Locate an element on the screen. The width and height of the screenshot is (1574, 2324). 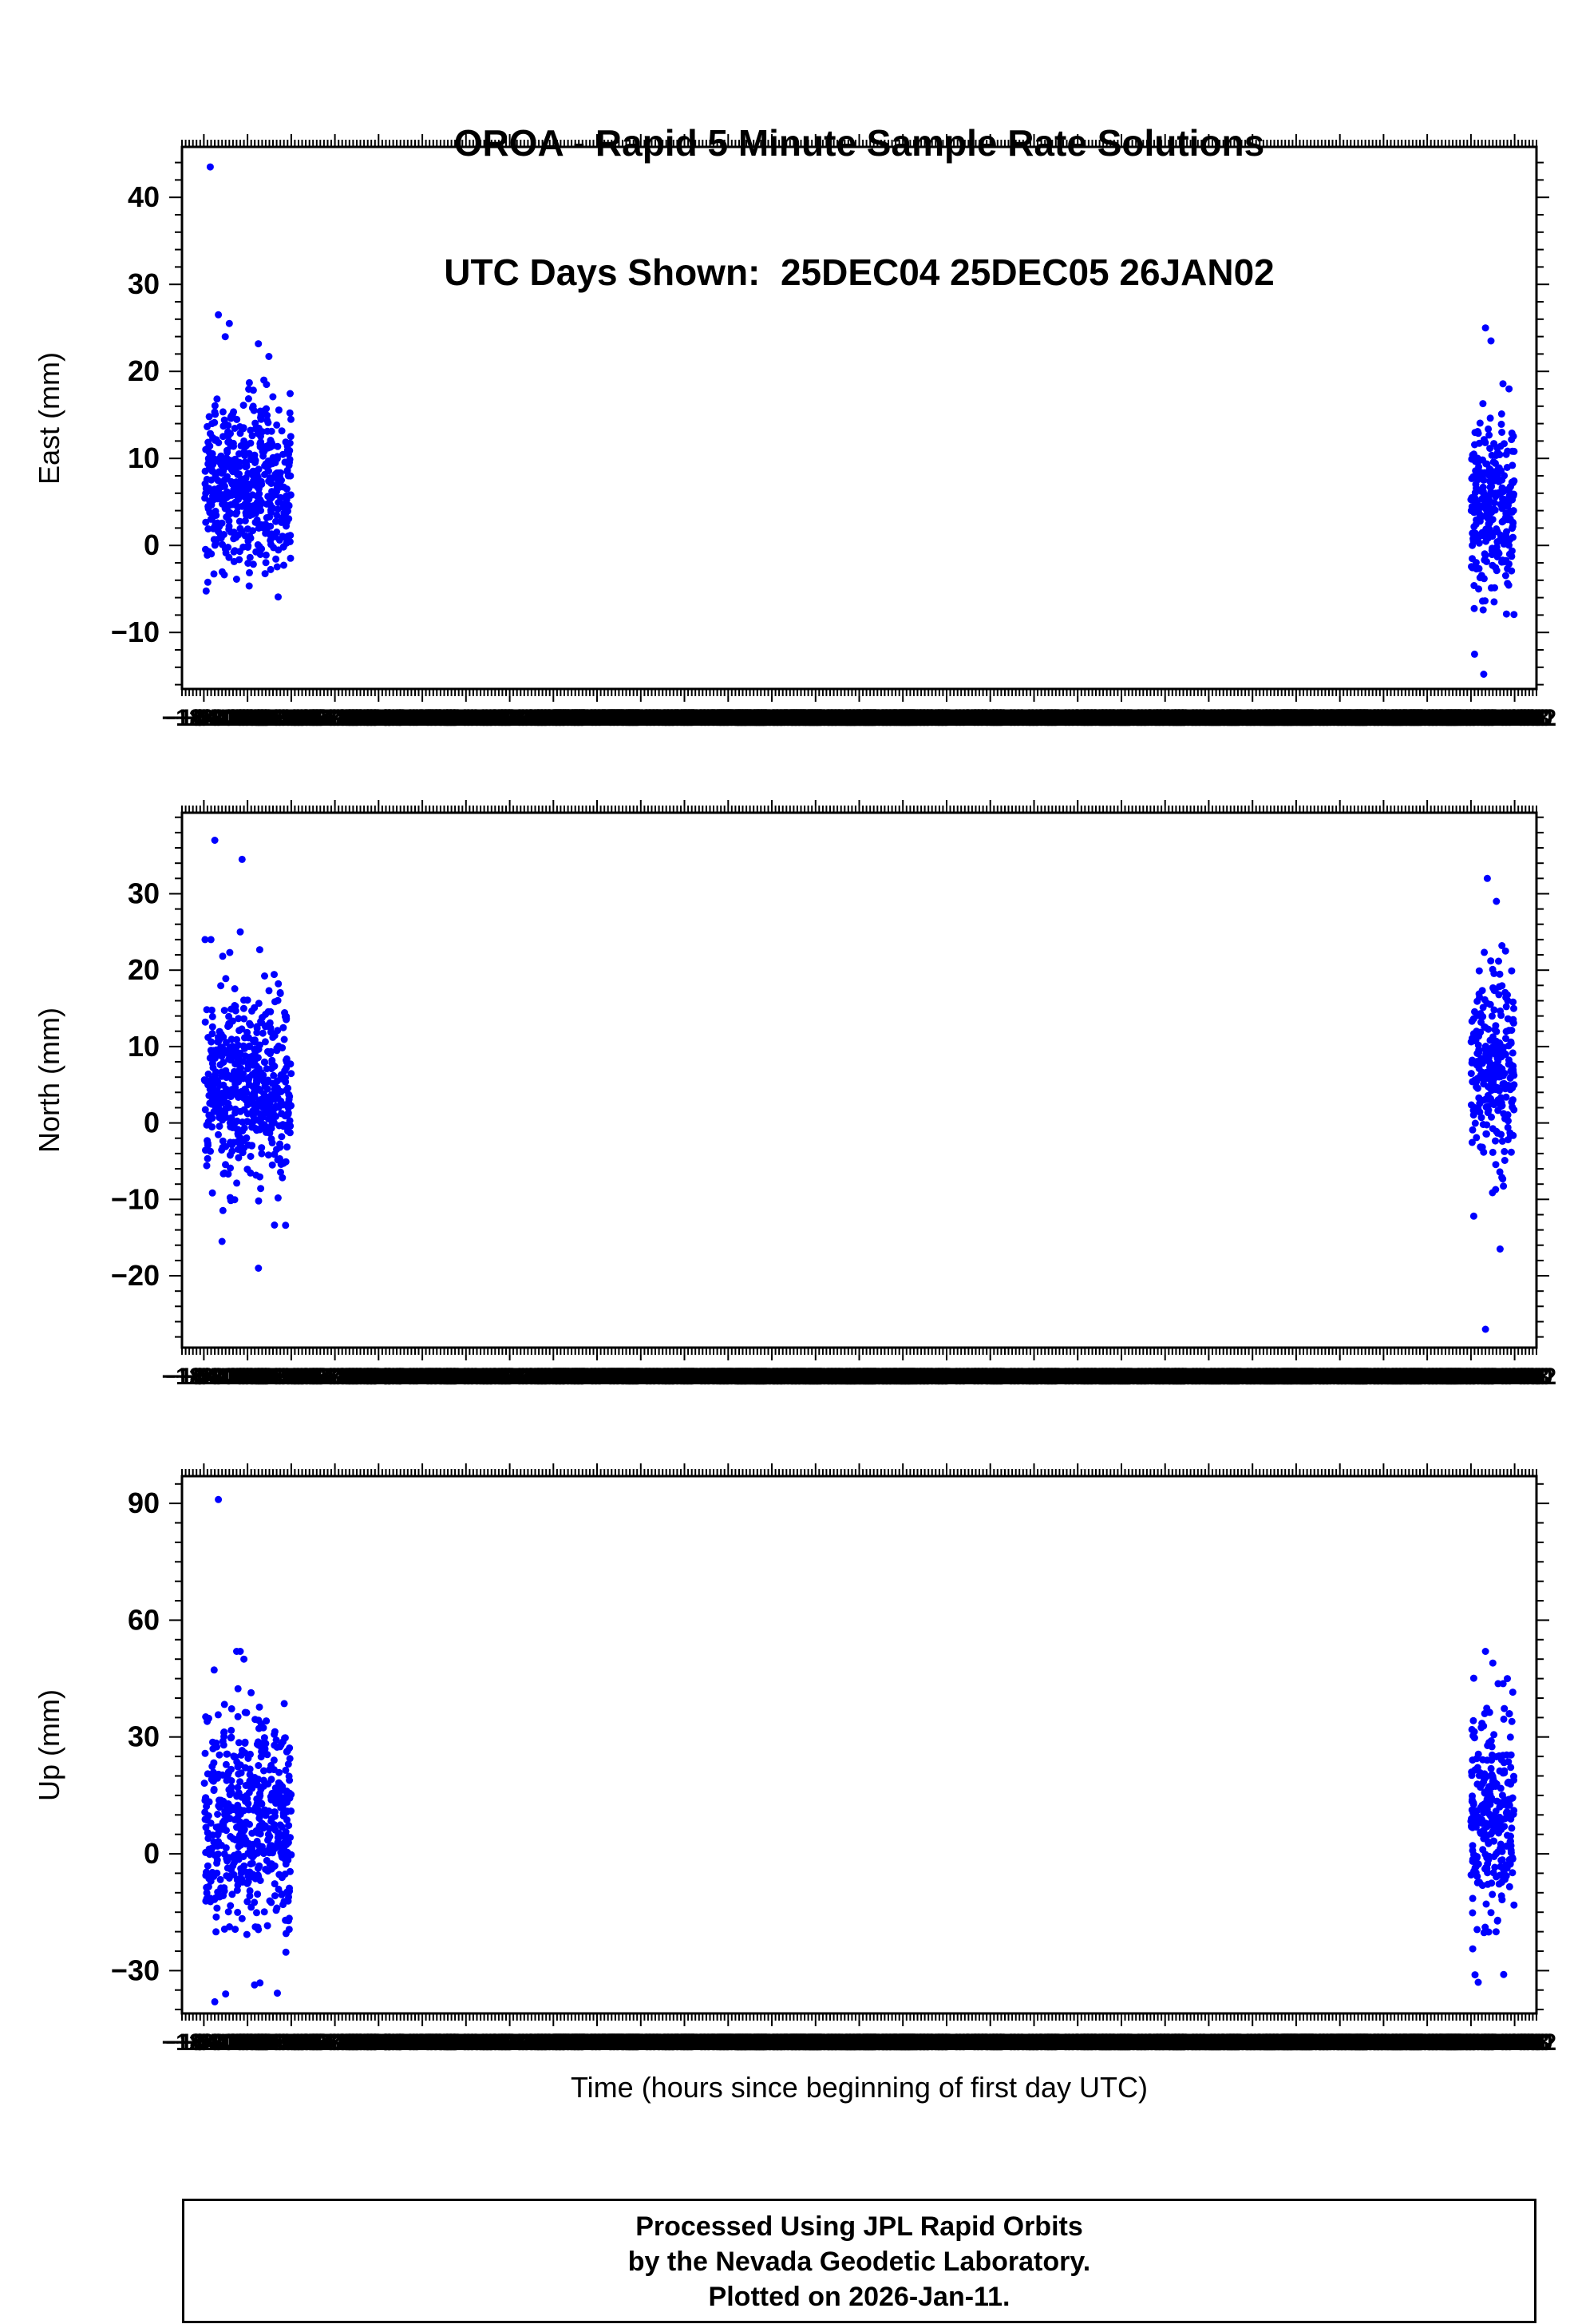
svg-text: 178 is located at coordinates (528, 718).